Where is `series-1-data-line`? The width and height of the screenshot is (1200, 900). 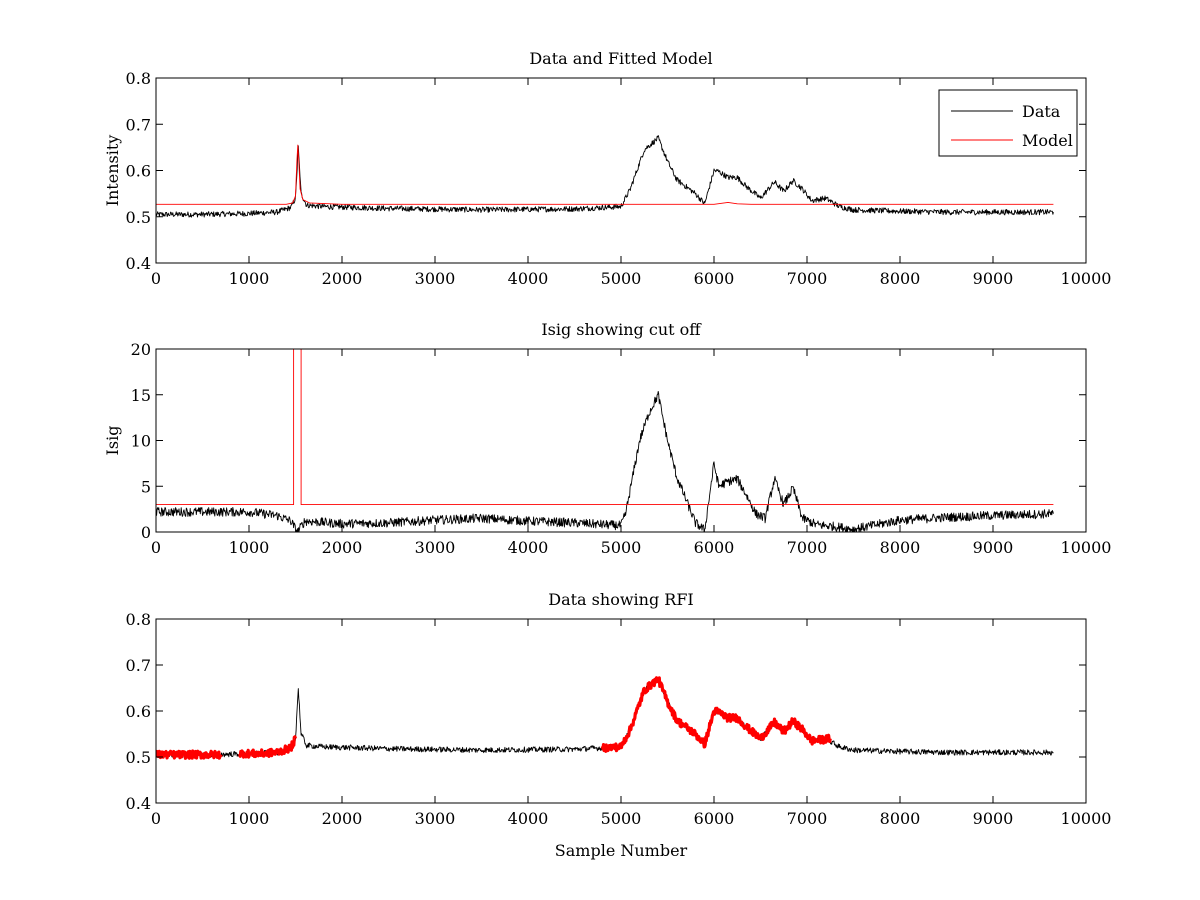 series-1-data-line is located at coordinates (605, 176).